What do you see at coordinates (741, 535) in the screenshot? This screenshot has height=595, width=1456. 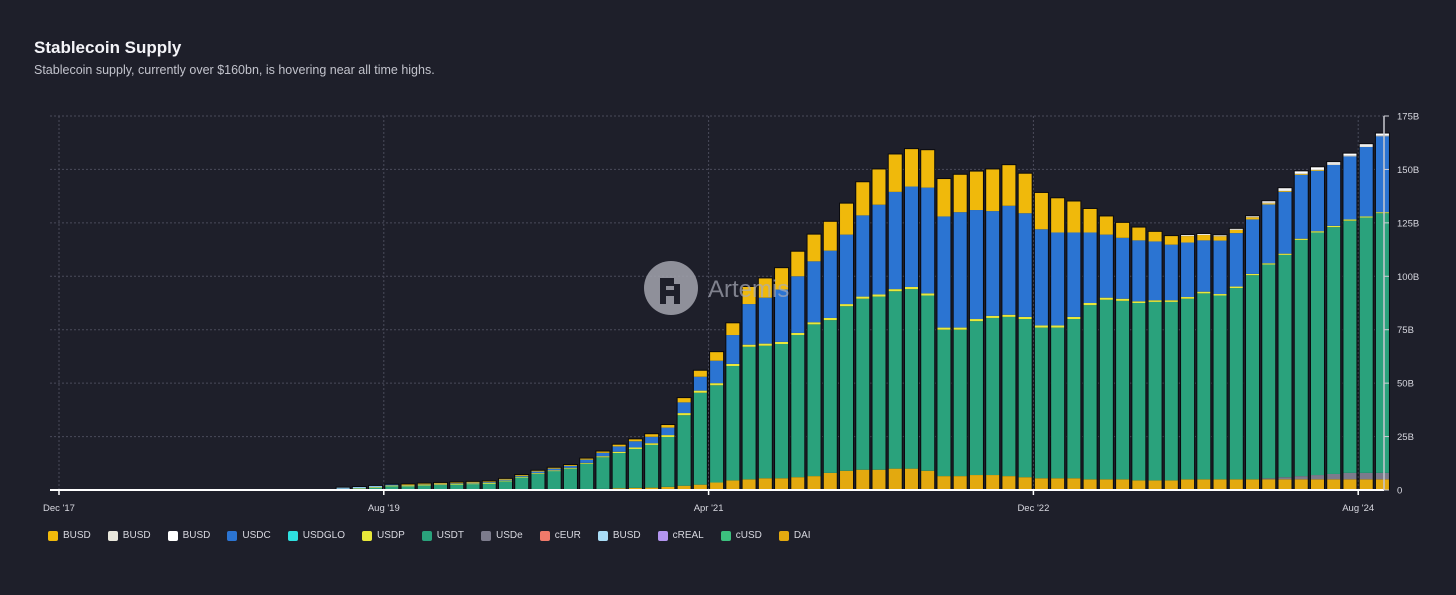 I see `legend-item-cusd: cUSD` at bounding box center [741, 535].